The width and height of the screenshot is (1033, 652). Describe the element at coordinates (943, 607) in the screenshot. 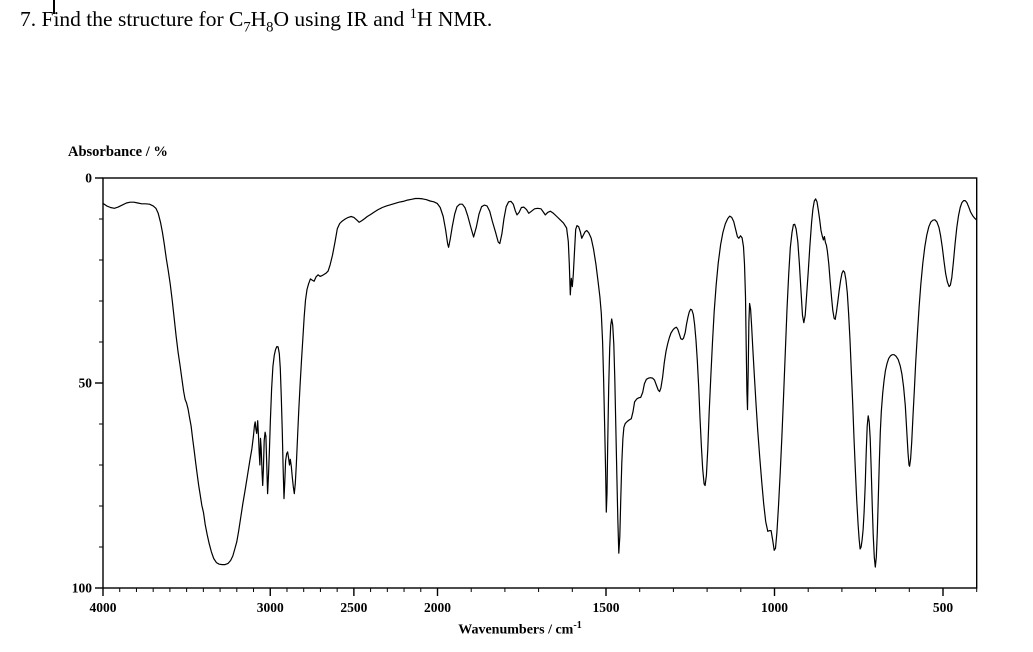

I see `x-tick-label: 500` at that location.